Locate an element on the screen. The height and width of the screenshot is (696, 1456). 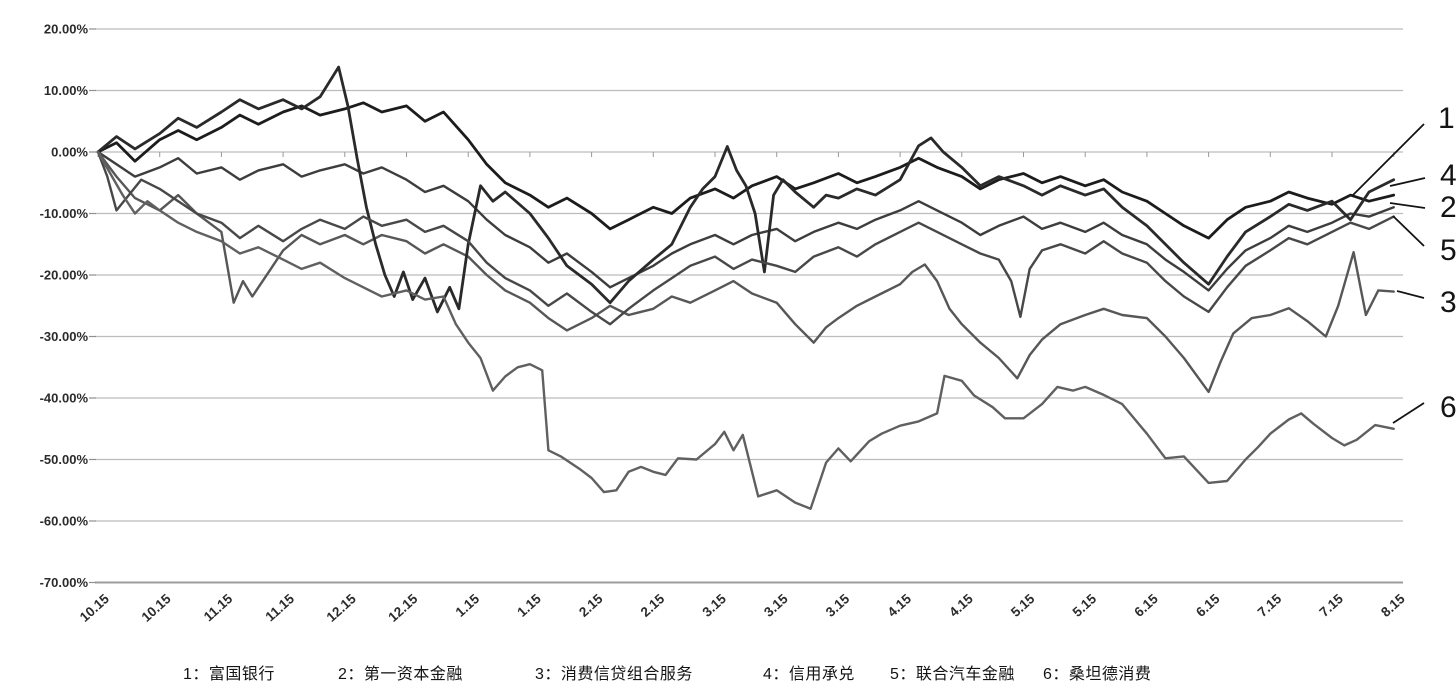
y-tick-label: -30.00% is located at coordinates (64, 336).